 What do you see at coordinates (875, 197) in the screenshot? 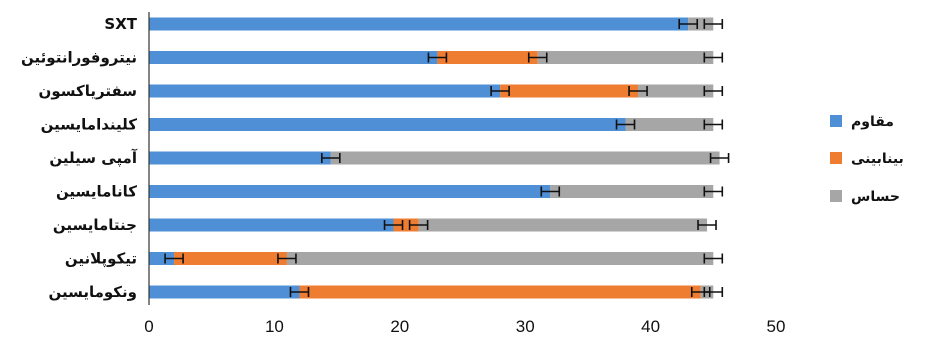
I see `legend-label: حساس` at bounding box center [875, 197].